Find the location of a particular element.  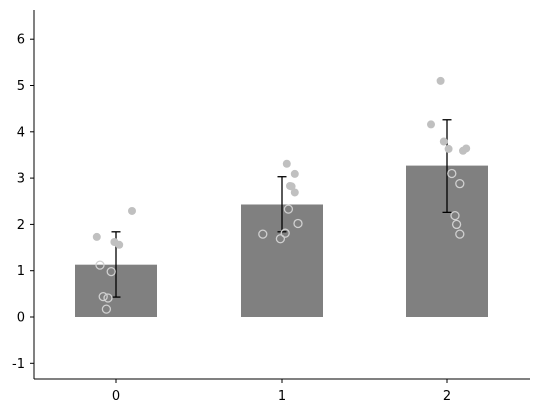

y-tick-label-0: 0 is located at coordinates (21, 318).